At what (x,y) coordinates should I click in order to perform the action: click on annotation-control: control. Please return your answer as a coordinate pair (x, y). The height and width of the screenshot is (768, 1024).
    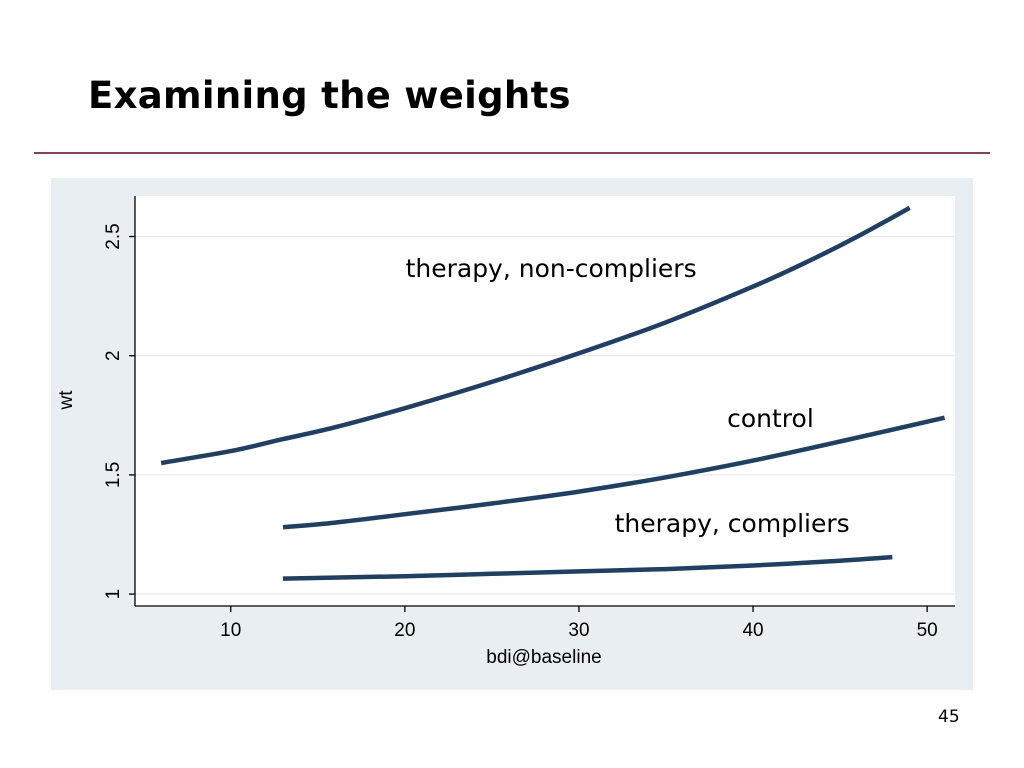
    Looking at the image, I should click on (770, 418).